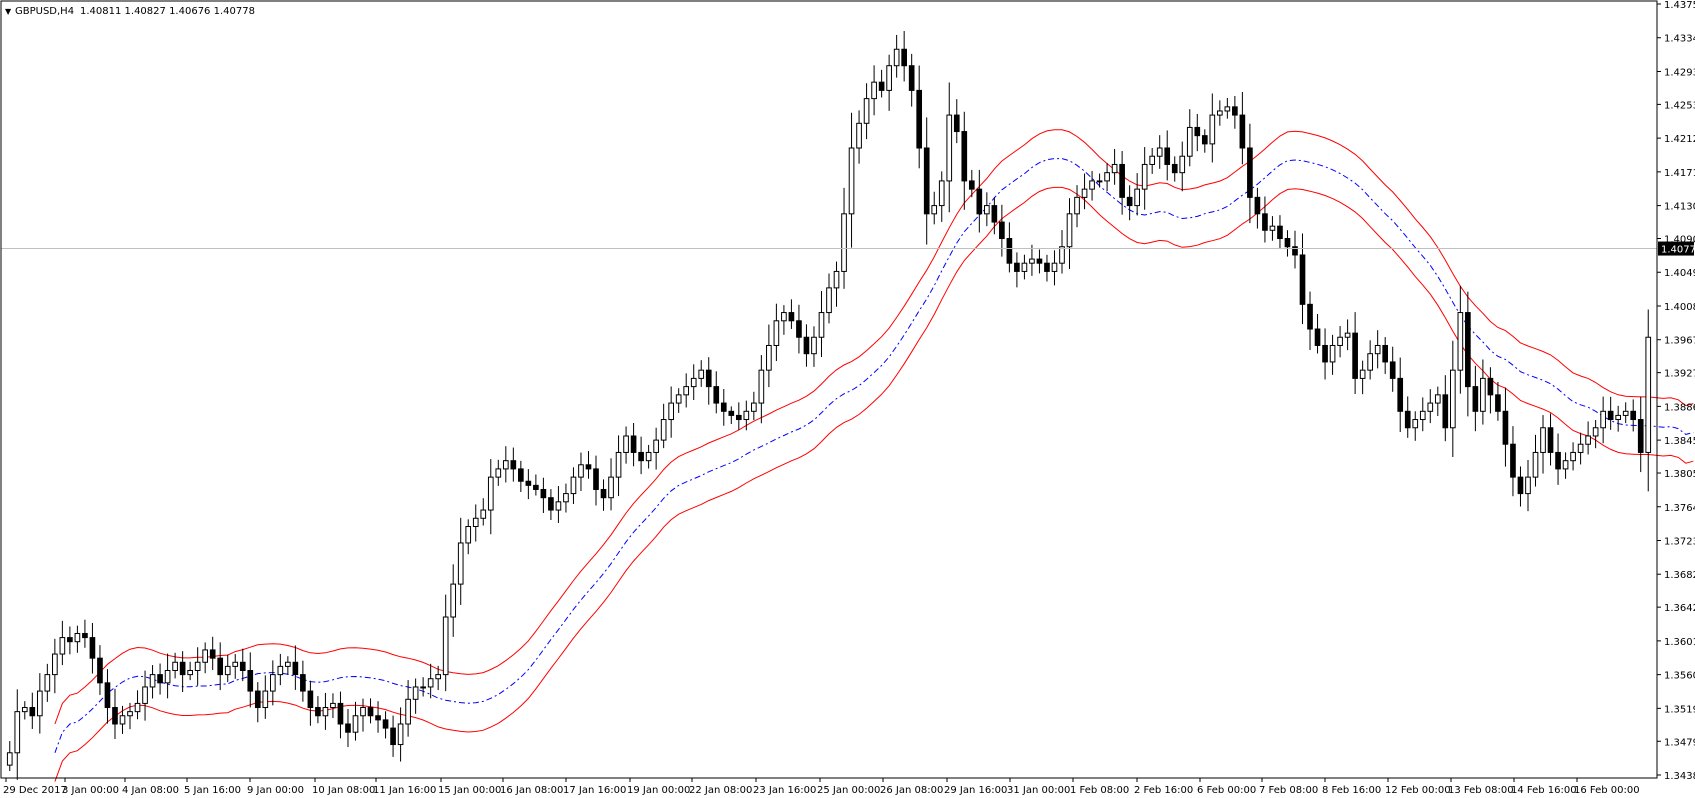 Image resolution: width=1695 pixels, height=798 pixels. I want to click on x-tick-label: 26 Jan 08:00, so click(911, 790).